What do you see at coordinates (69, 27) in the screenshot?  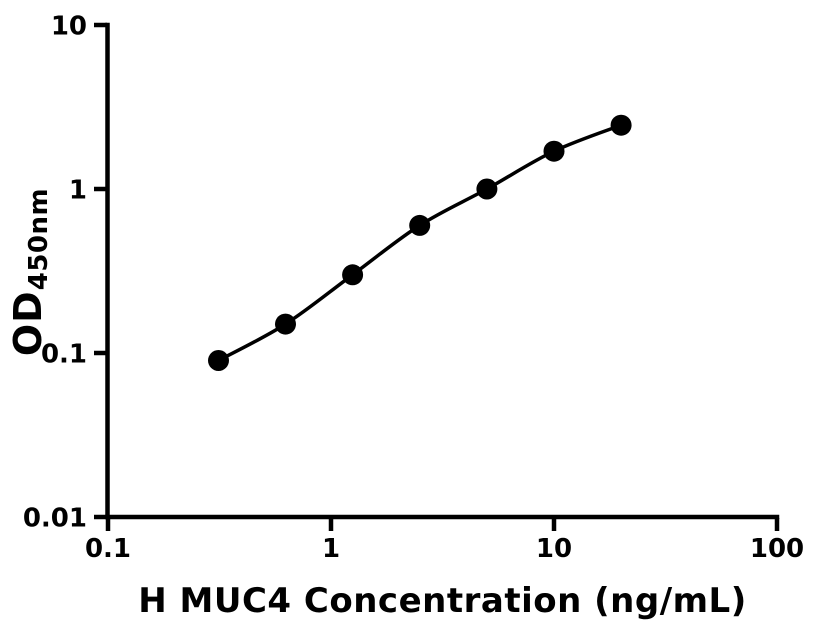 I see `y-tick-label: 10` at bounding box center [69, 27].